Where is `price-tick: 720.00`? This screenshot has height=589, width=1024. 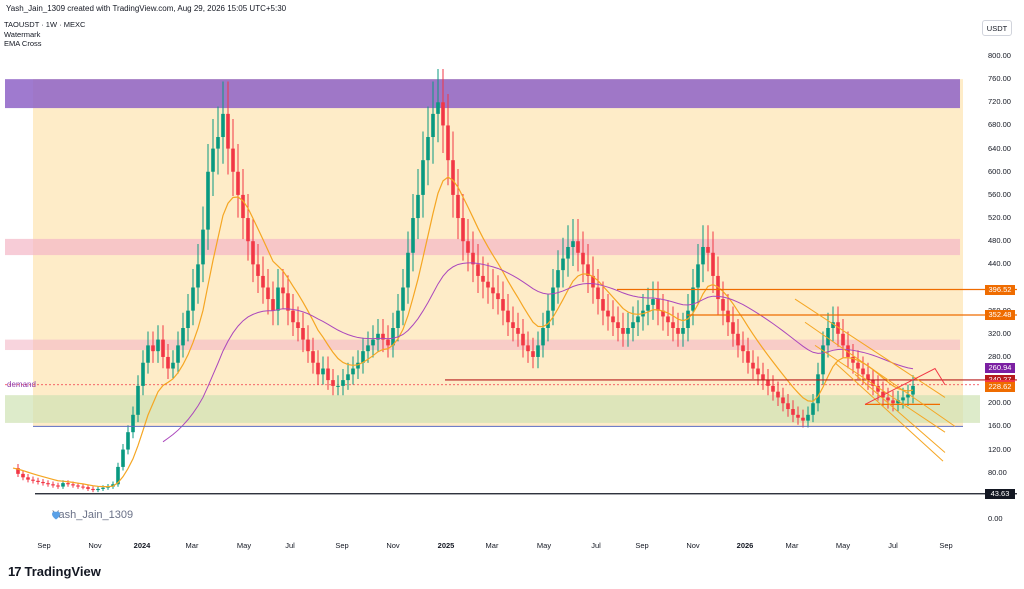 price-tick: 720.00 is located at coordinates (999, 102).